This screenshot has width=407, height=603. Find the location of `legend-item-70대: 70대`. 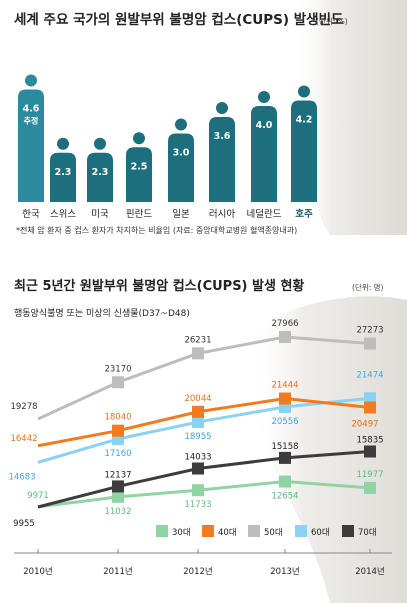

legend-item-70대: 70대 is located at coordinates (359, 531).